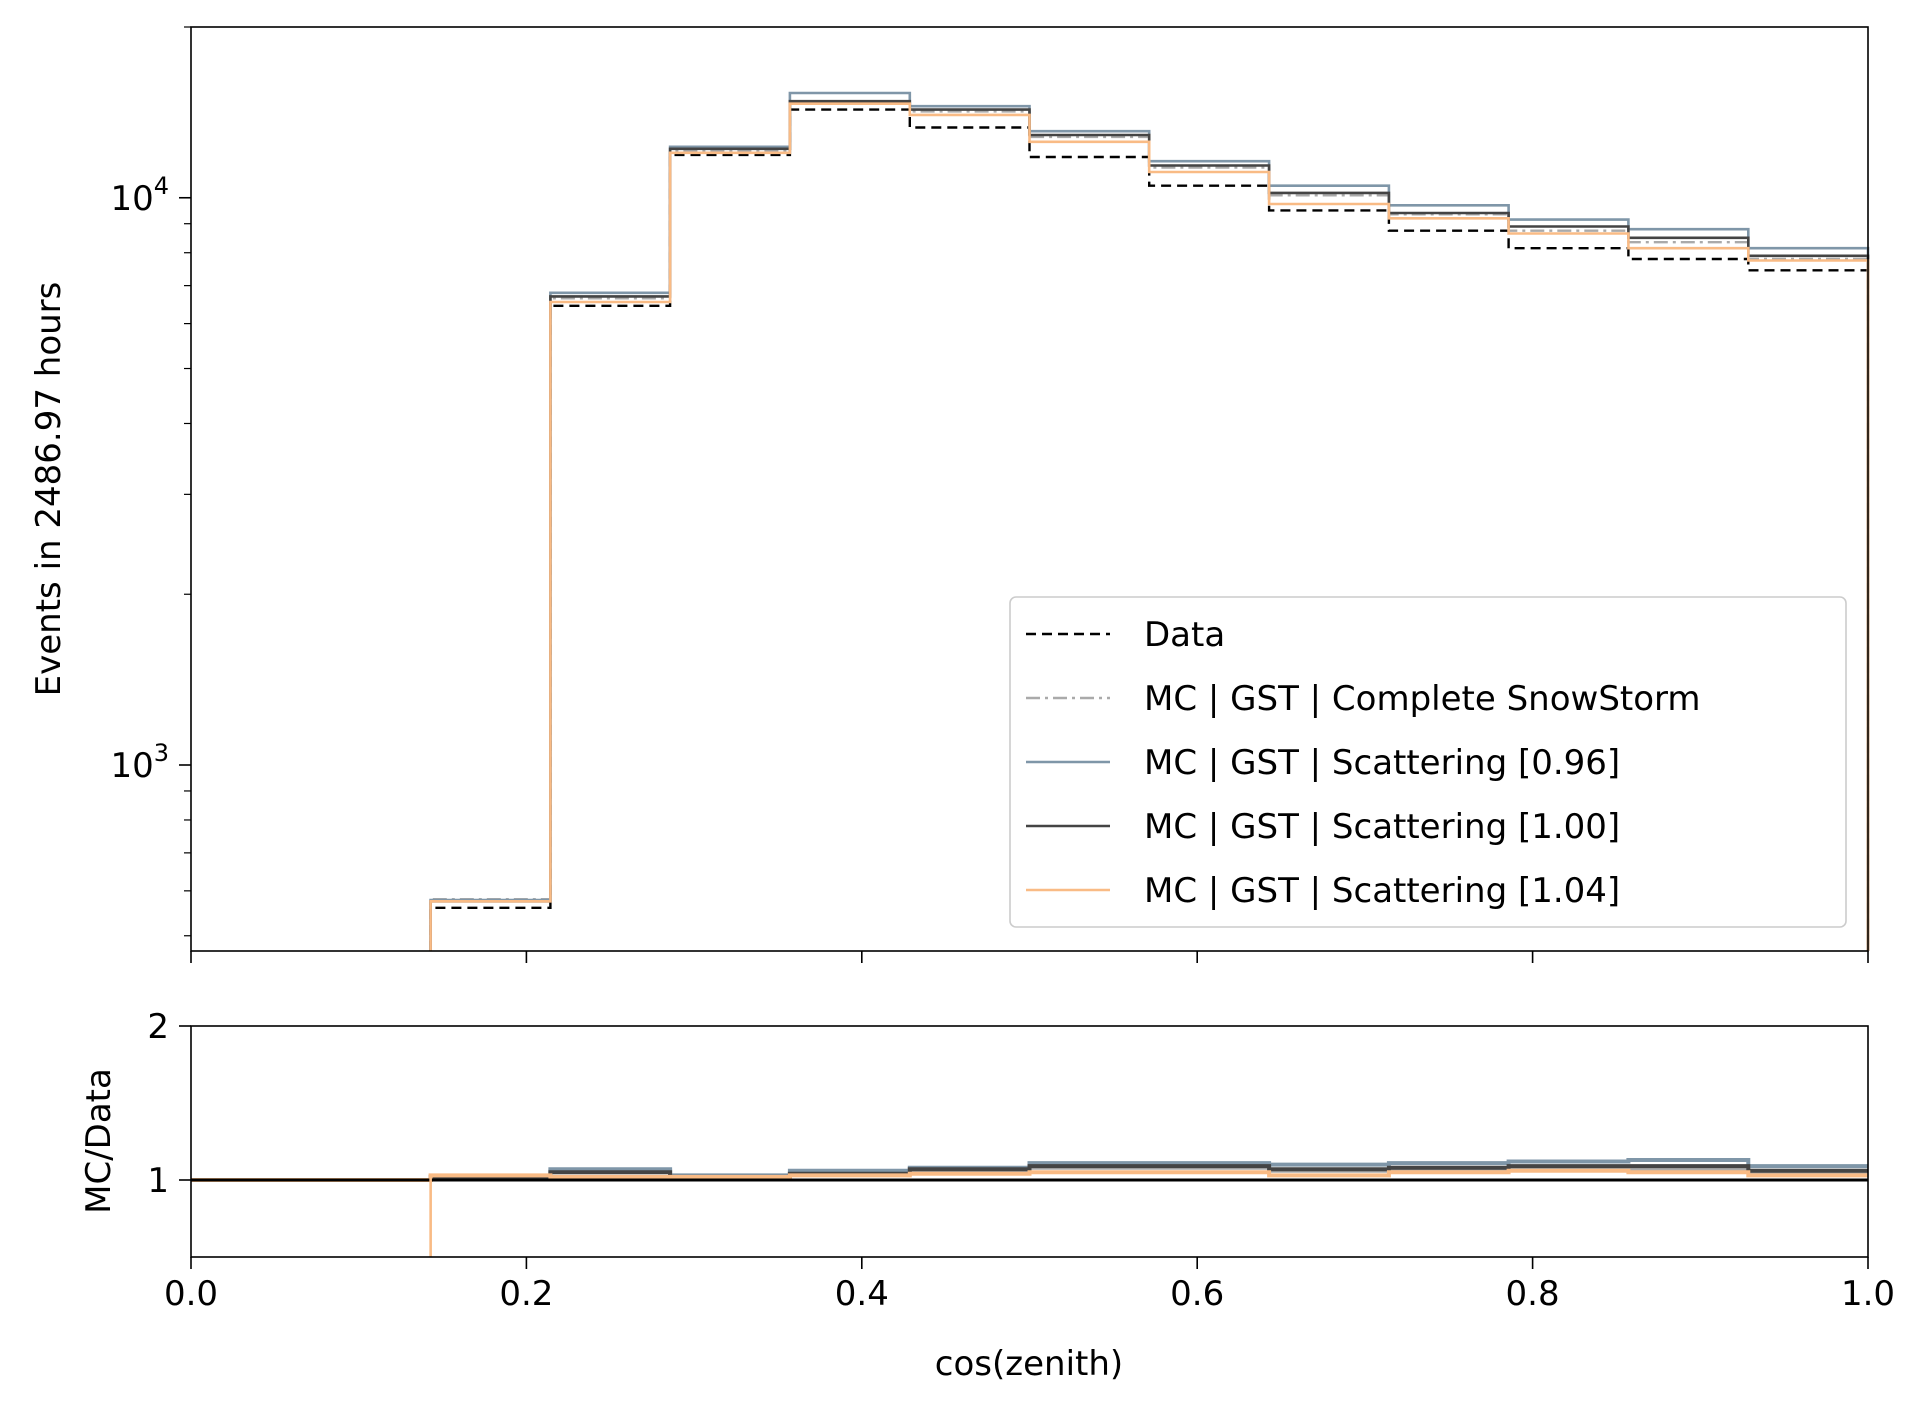 The height and width of the screenshot is (1410, 1919). Describe the element at coordinates (49, 489) in the screenshot. I see `main-y-axis-label: Events in 2486.97 hours` at that location.